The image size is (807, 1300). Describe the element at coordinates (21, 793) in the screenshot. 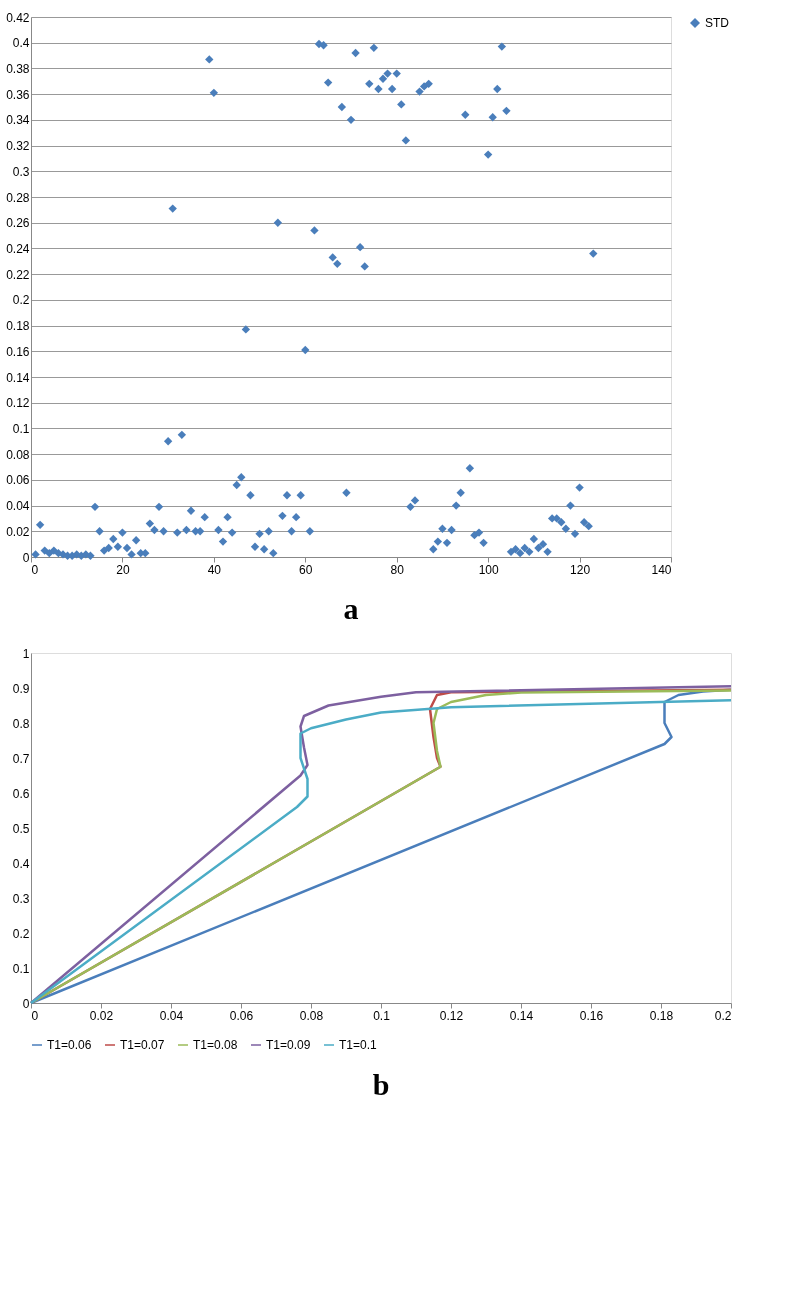

I see `y-tick-label: 0.6` at that location.